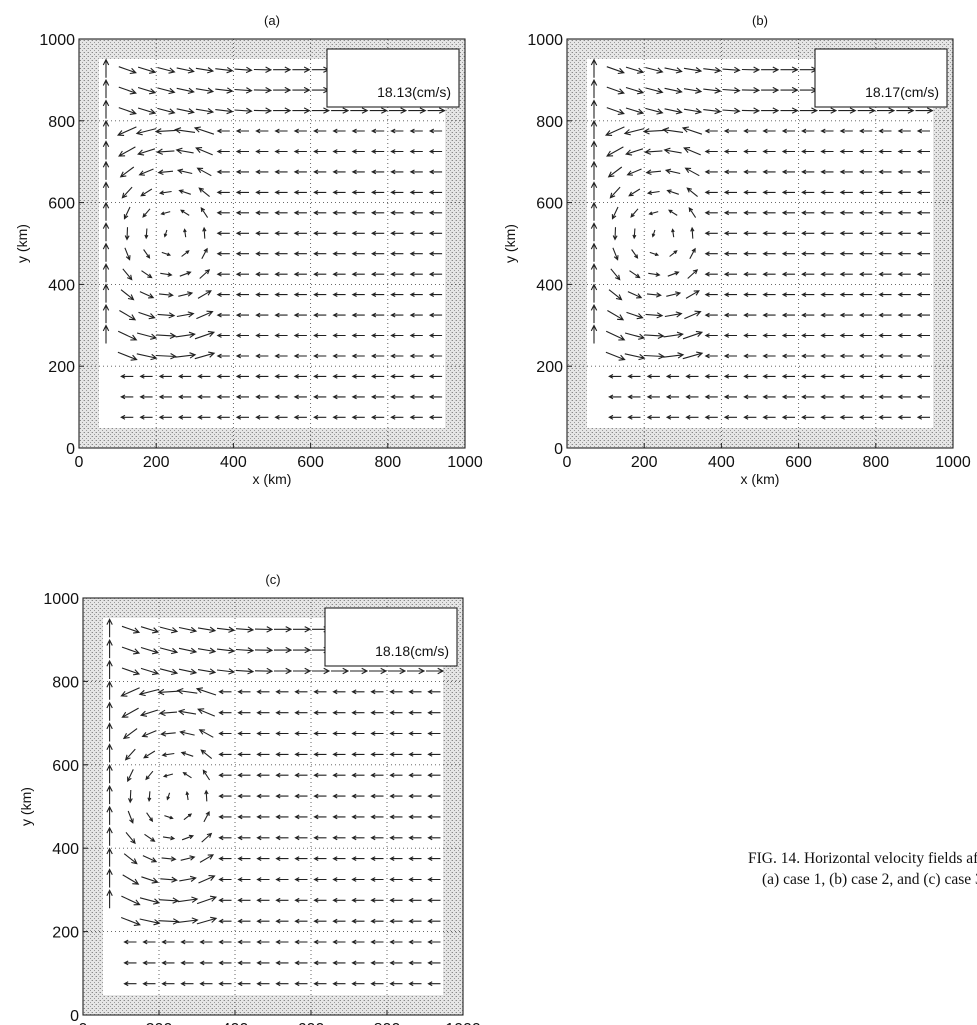  Describe the element at coordinates (875, 462) in the screenshot. I see `x-tick-label: 800` at that location.